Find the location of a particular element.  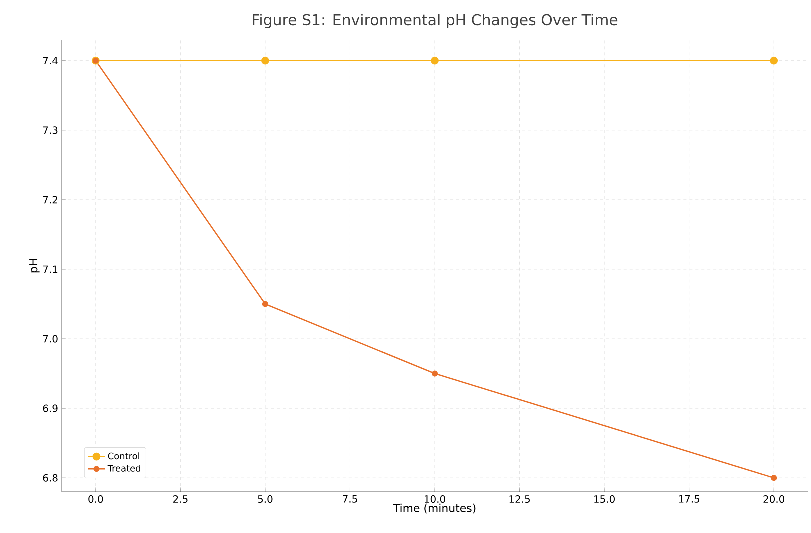

x-tick-label: 2.5 is located at coordinates (180, 500).